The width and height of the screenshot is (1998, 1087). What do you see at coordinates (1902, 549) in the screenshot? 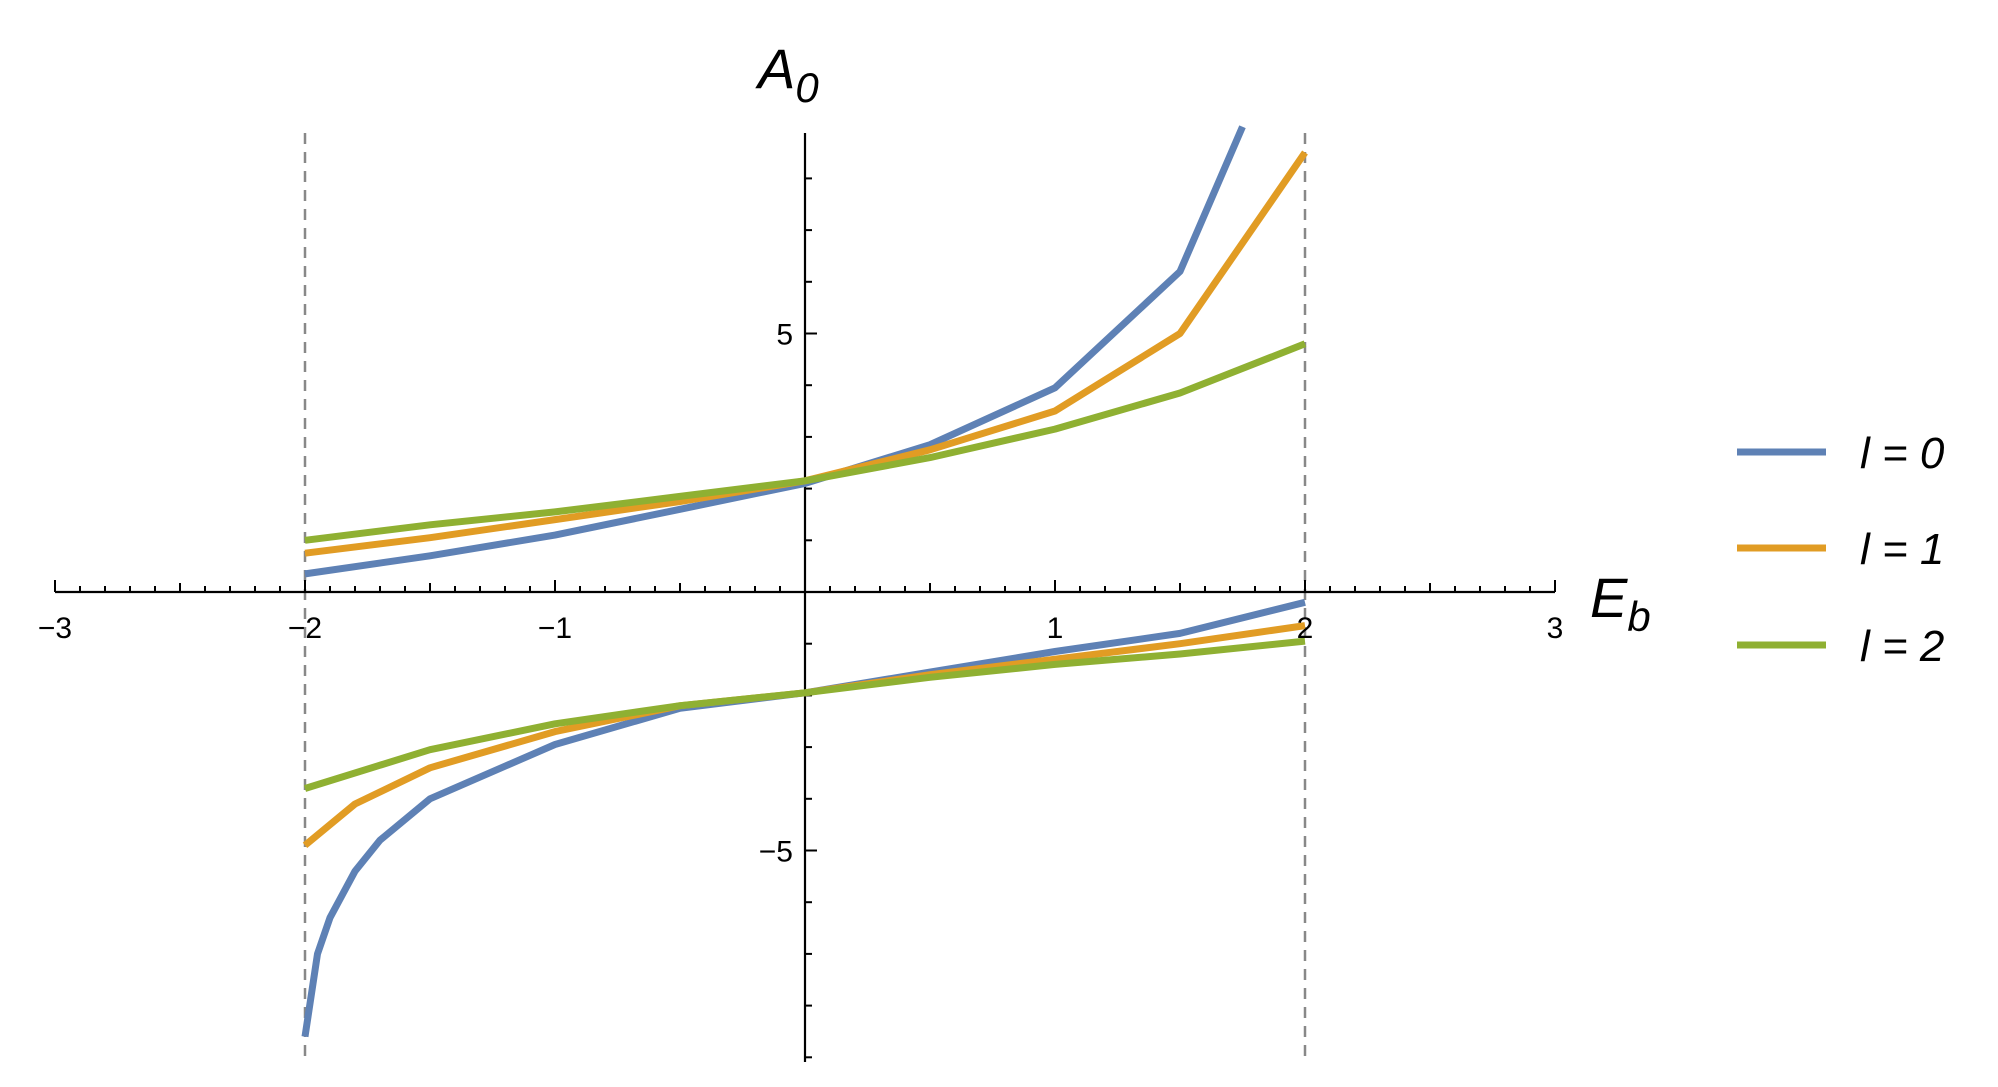
I see `legend-label-1: l = 1` at bounding box center [1902, 549].